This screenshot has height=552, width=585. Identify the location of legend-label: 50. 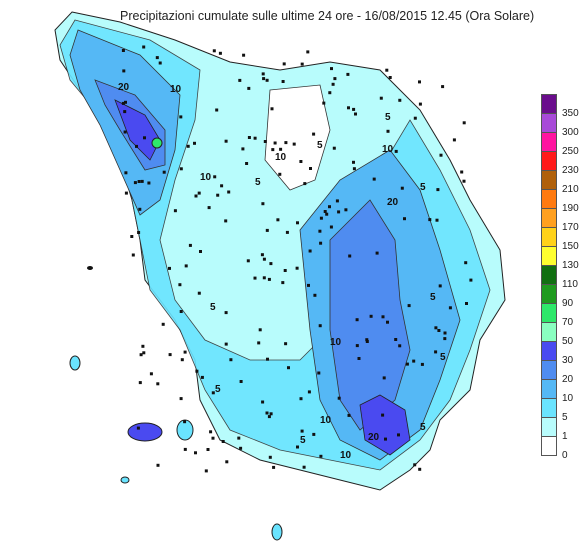
(568, 341).